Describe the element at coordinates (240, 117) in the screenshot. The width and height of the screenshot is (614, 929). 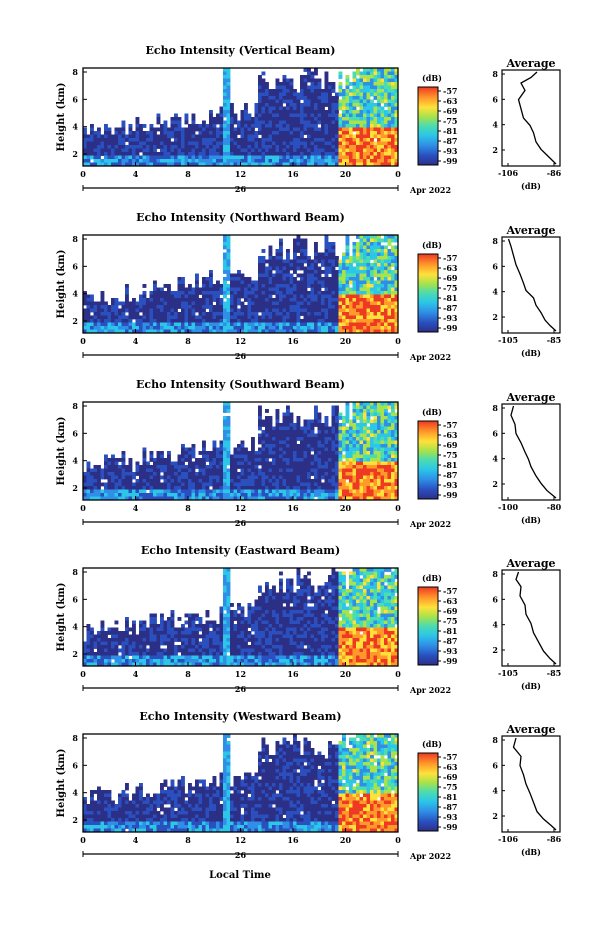
I see `heatmap-cells` at that location.